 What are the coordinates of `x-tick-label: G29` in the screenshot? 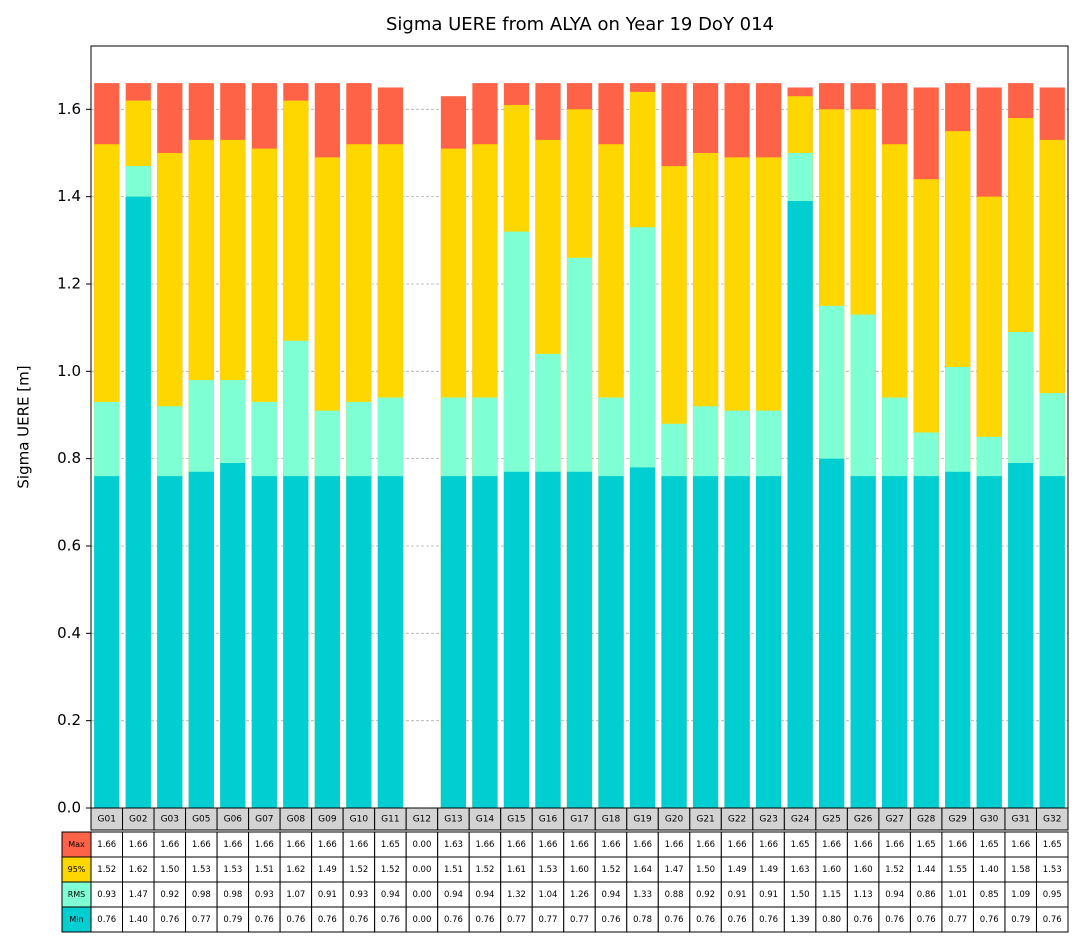 It's located at (957, 820).